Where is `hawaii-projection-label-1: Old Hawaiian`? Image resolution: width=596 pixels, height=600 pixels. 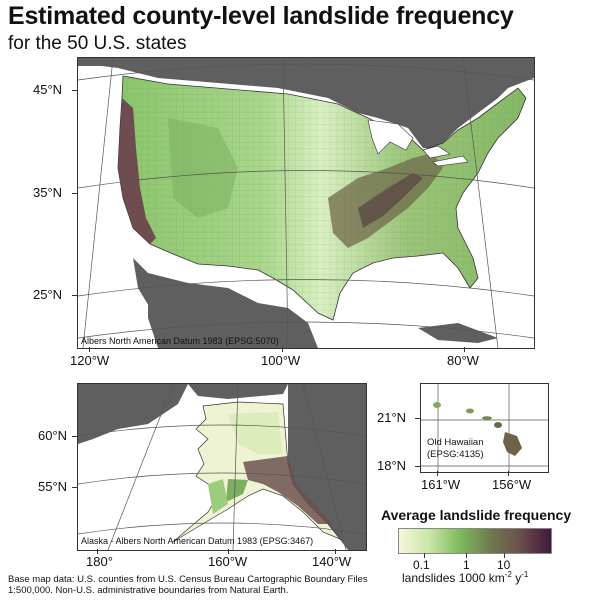 hawaii-projection-label-1: Old Hawaiian is located at coordinates (455, 442).